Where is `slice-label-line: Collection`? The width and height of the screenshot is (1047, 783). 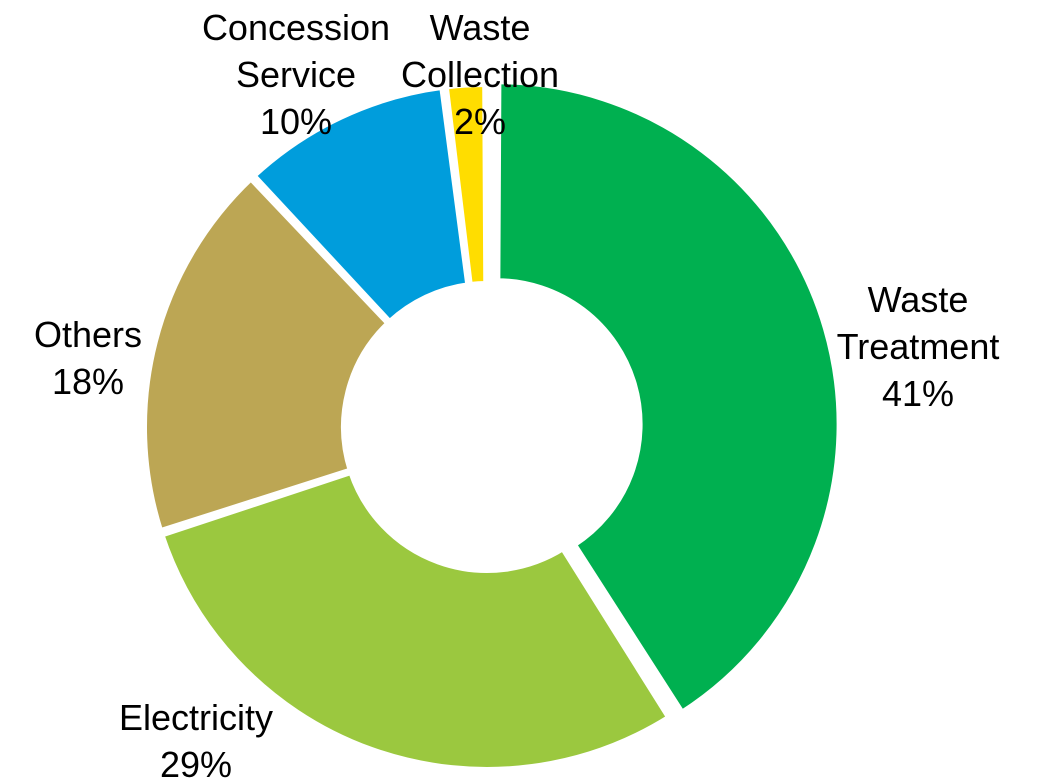
slice-label-line: Collection is located at coordinates (480, 74).